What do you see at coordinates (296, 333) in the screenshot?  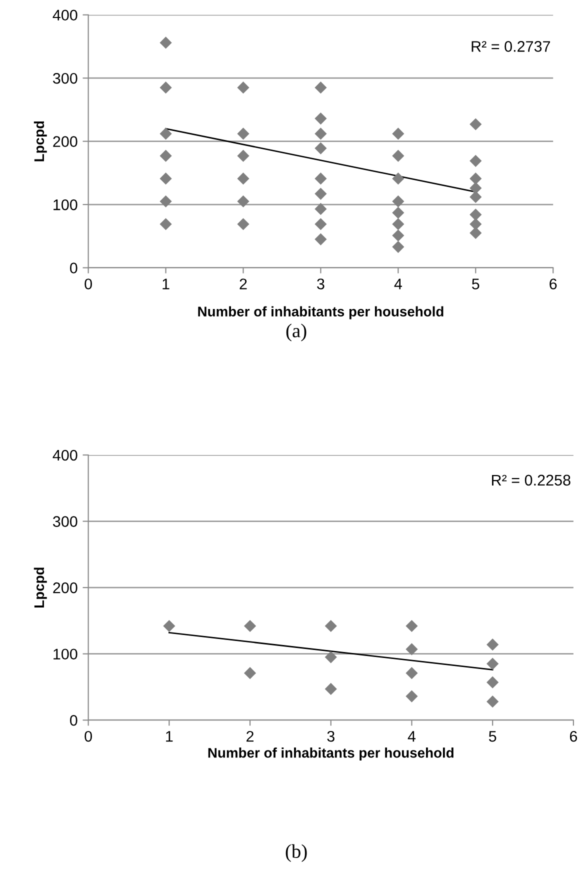 I see `text: (a)` at bounding box center [296, 333].